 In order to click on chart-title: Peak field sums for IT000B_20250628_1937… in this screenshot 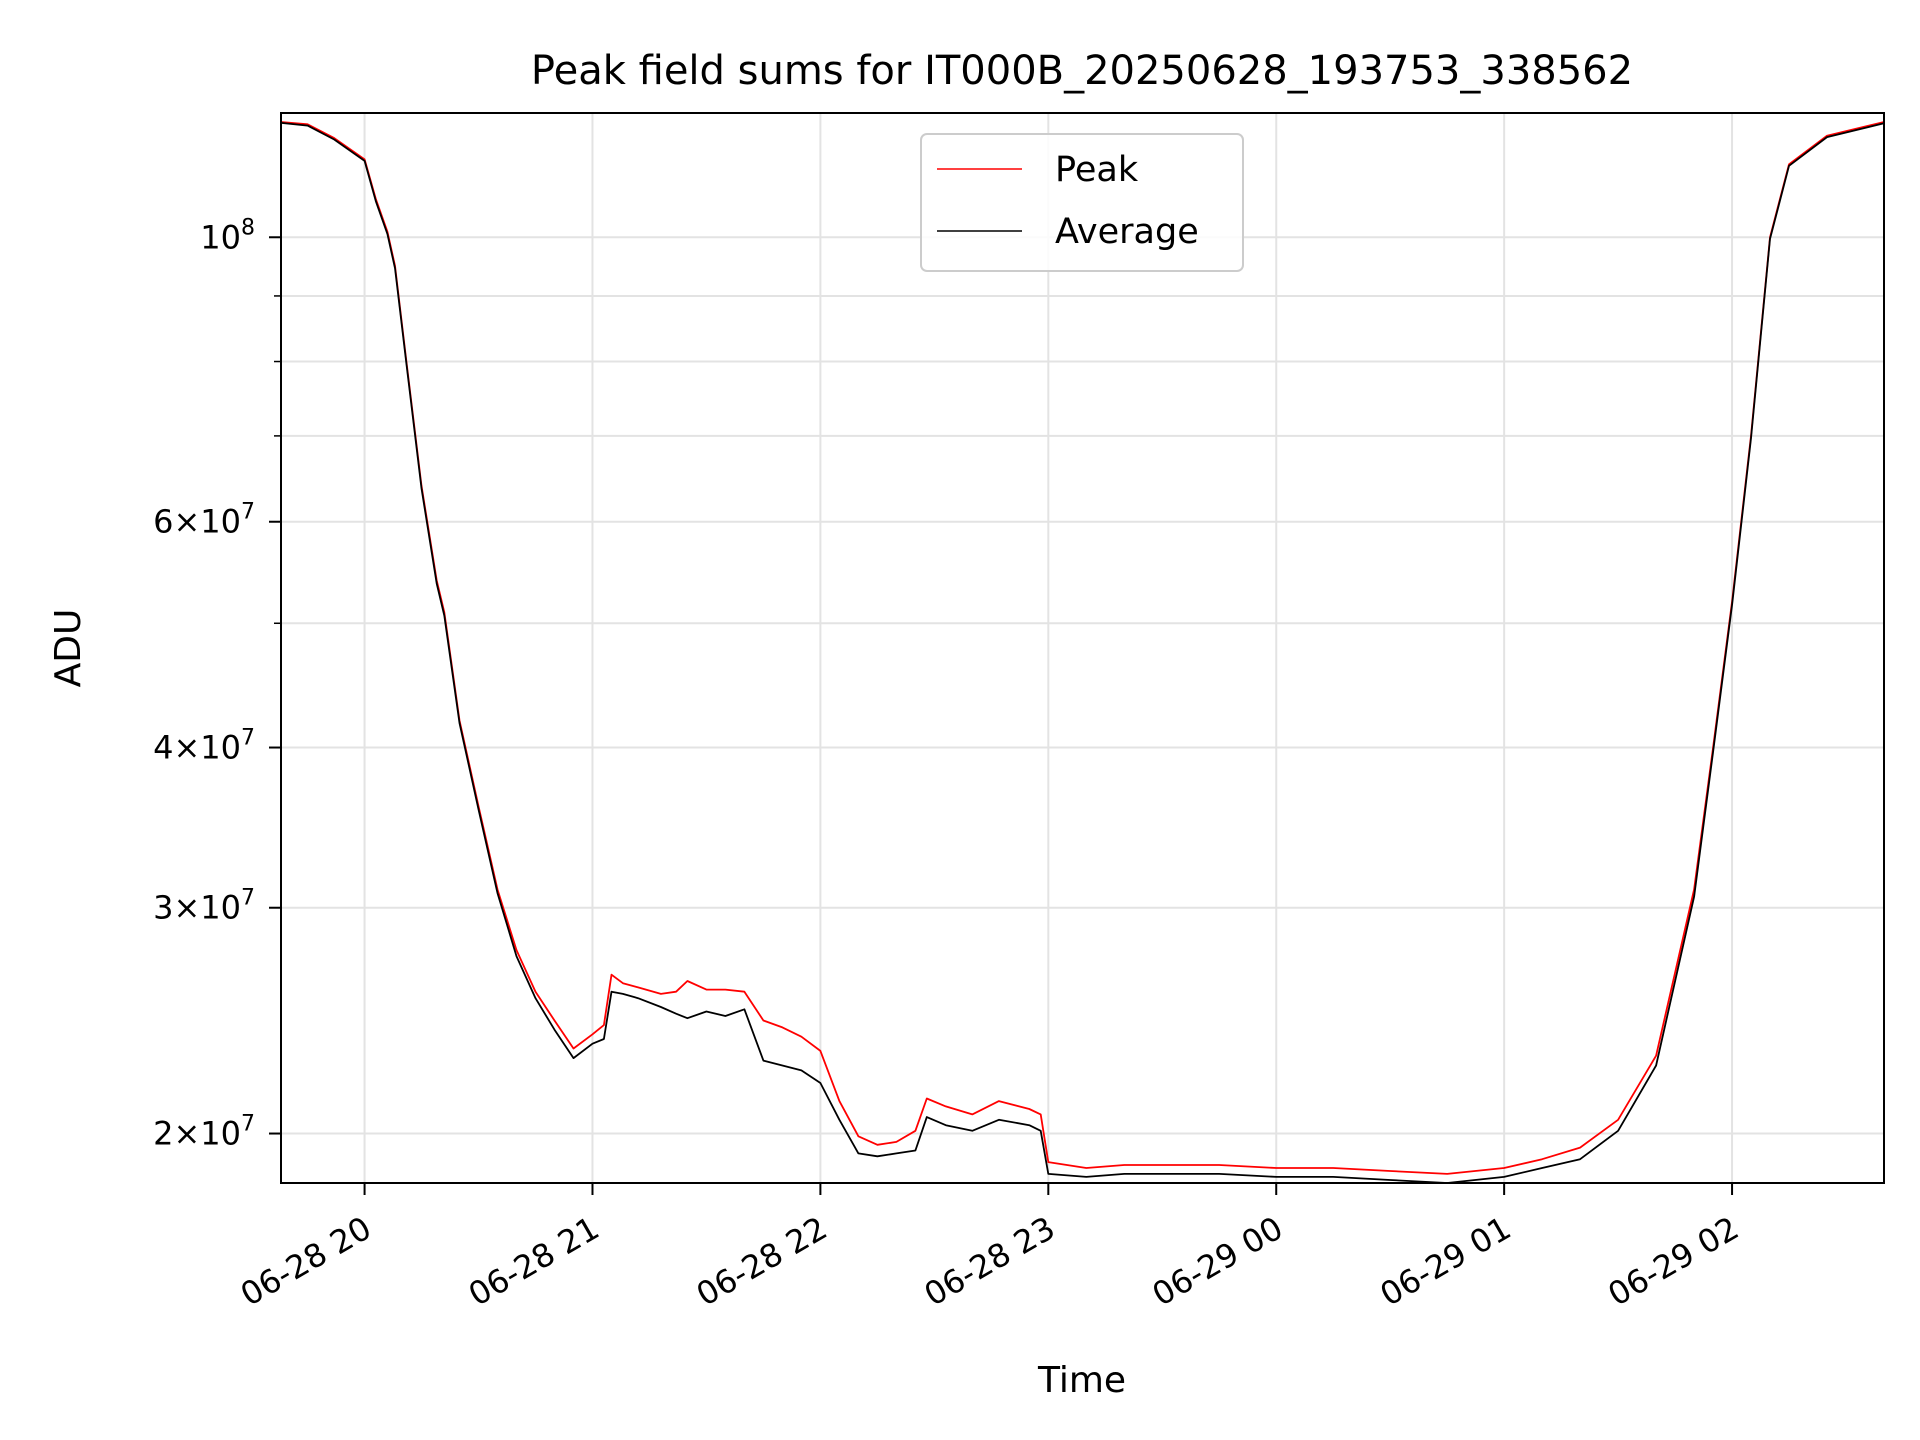, I will do `click(1082, 71)`.